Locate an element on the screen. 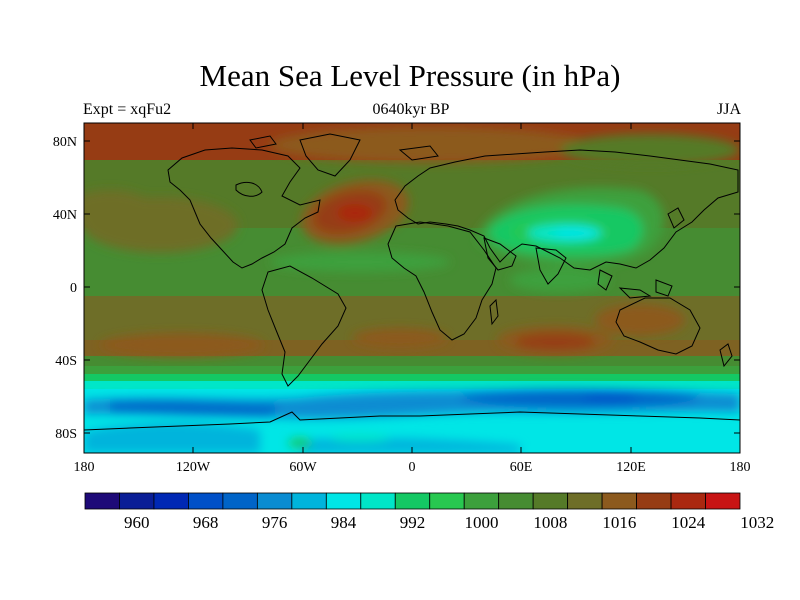  lon-tick-label: 60E is located at coordinates (521, 467).